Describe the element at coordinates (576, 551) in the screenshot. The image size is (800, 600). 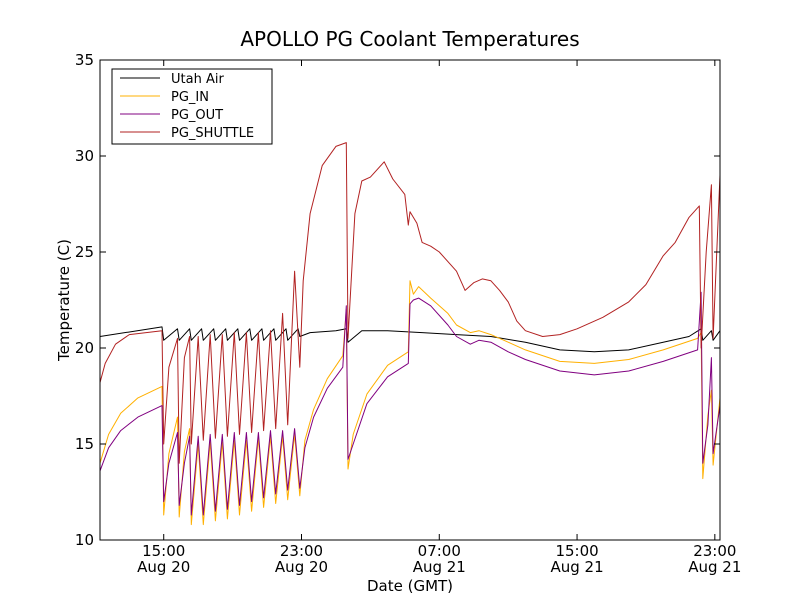
I see `x-tick-label-time-3: 15:00` at that location.